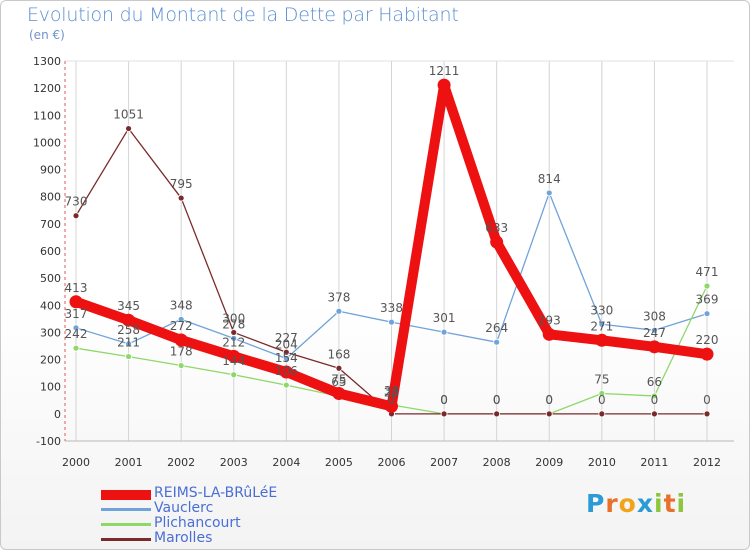  I want to click on data-label: 378, so click(338, 297).